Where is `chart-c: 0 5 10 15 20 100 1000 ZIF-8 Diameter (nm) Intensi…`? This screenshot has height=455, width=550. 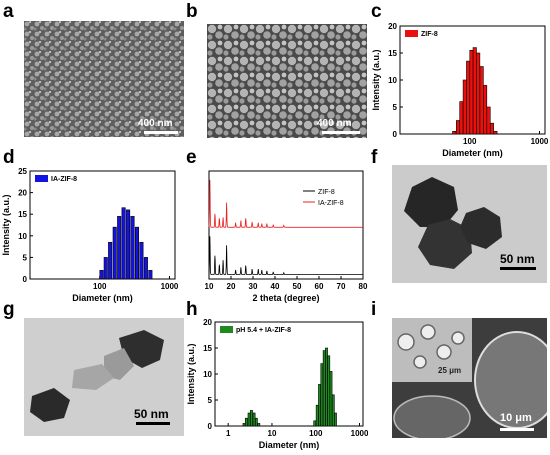 chart-c: 0 5 10 15 20 100 1000 ZIF-8 Diameter (nm) Intensi… is located at coordinates (460, 90).